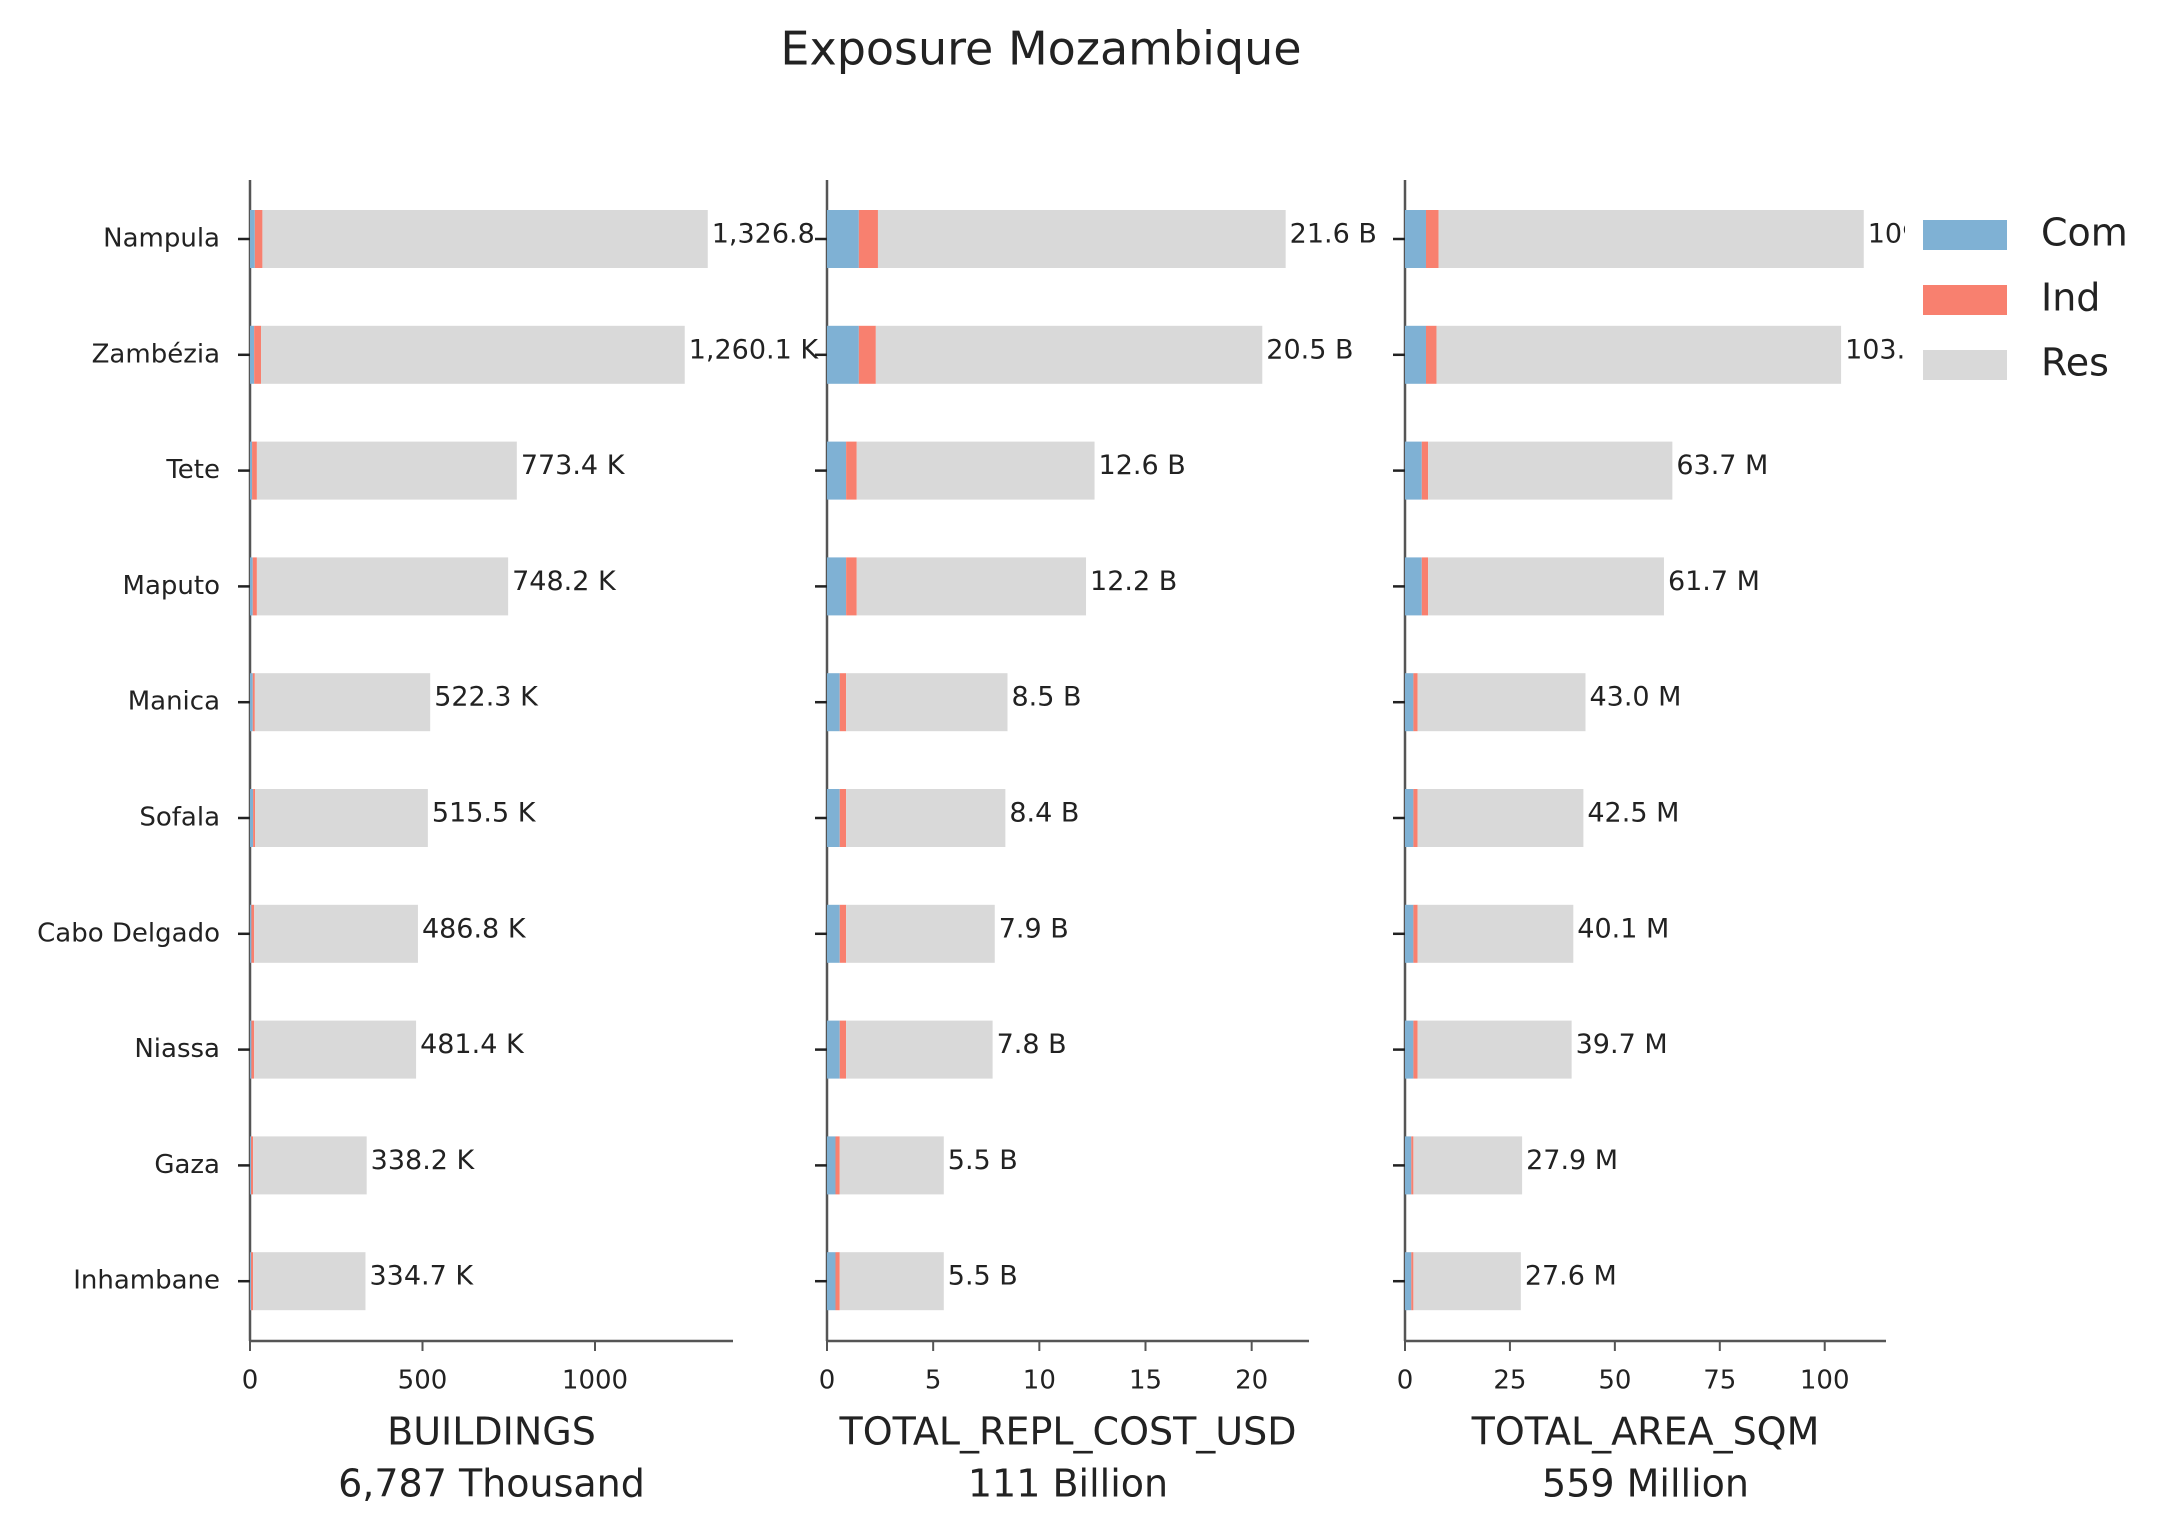 Image resolution: width=2166 pixels, height=1534 pixels. Describe the element at coordinates (983, 1276) in the screenshot. I see `total-label: 5.5 B` at that location.